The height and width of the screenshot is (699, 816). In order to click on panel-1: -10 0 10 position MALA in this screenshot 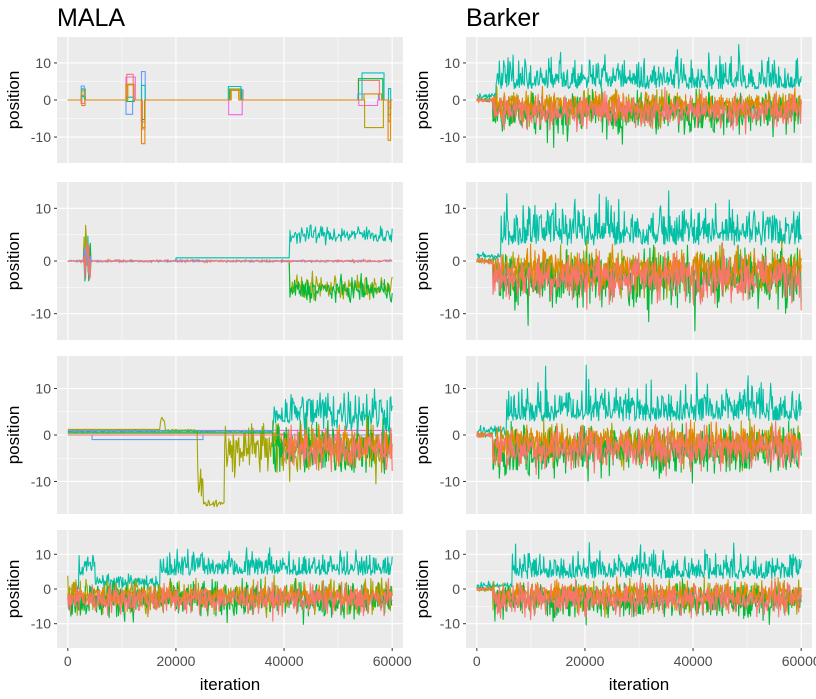, I will do `click(203, 83)`.